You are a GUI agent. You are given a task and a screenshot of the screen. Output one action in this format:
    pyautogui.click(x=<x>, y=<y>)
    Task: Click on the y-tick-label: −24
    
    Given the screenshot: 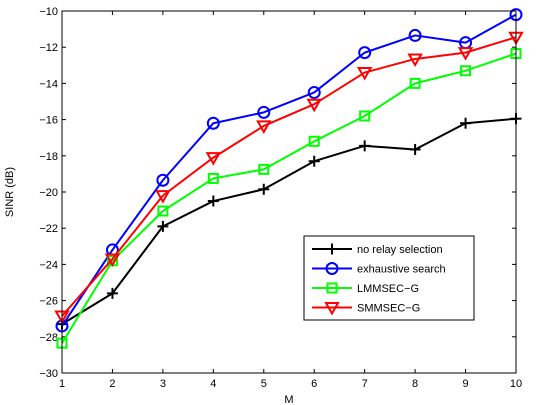 What is the action you would take?
    pyautogui.click(x=48, y=265)
    